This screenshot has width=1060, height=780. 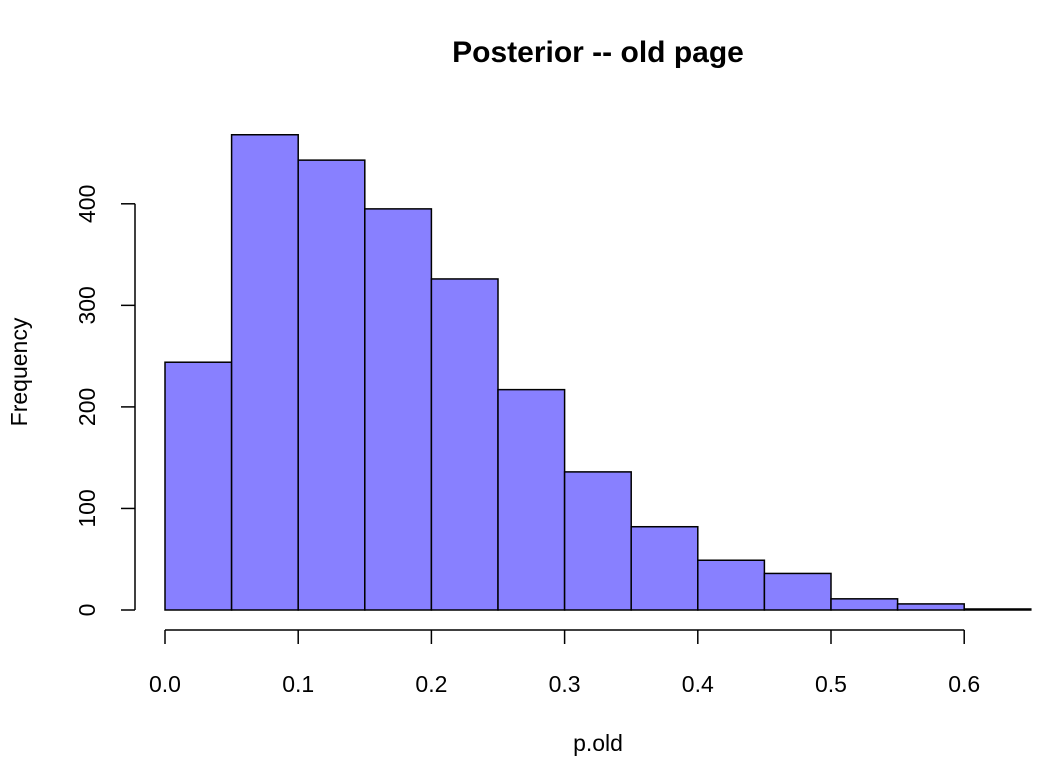 What do you see at coordinates (165, 684) in the screenshot?
I see `x-tick-label: 0.0` at bounding box center [165, 684].